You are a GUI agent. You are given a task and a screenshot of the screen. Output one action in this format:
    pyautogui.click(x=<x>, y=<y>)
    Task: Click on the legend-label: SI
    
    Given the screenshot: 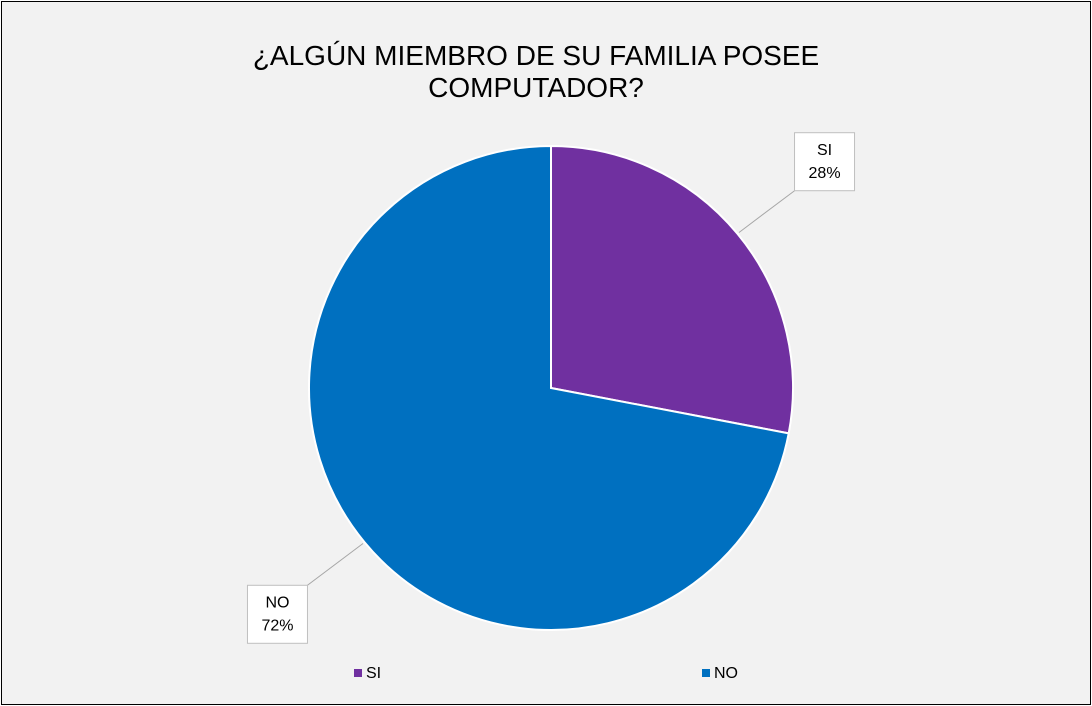 What is the action you would take?
    pyautogui.click(x=373, y=673)
    